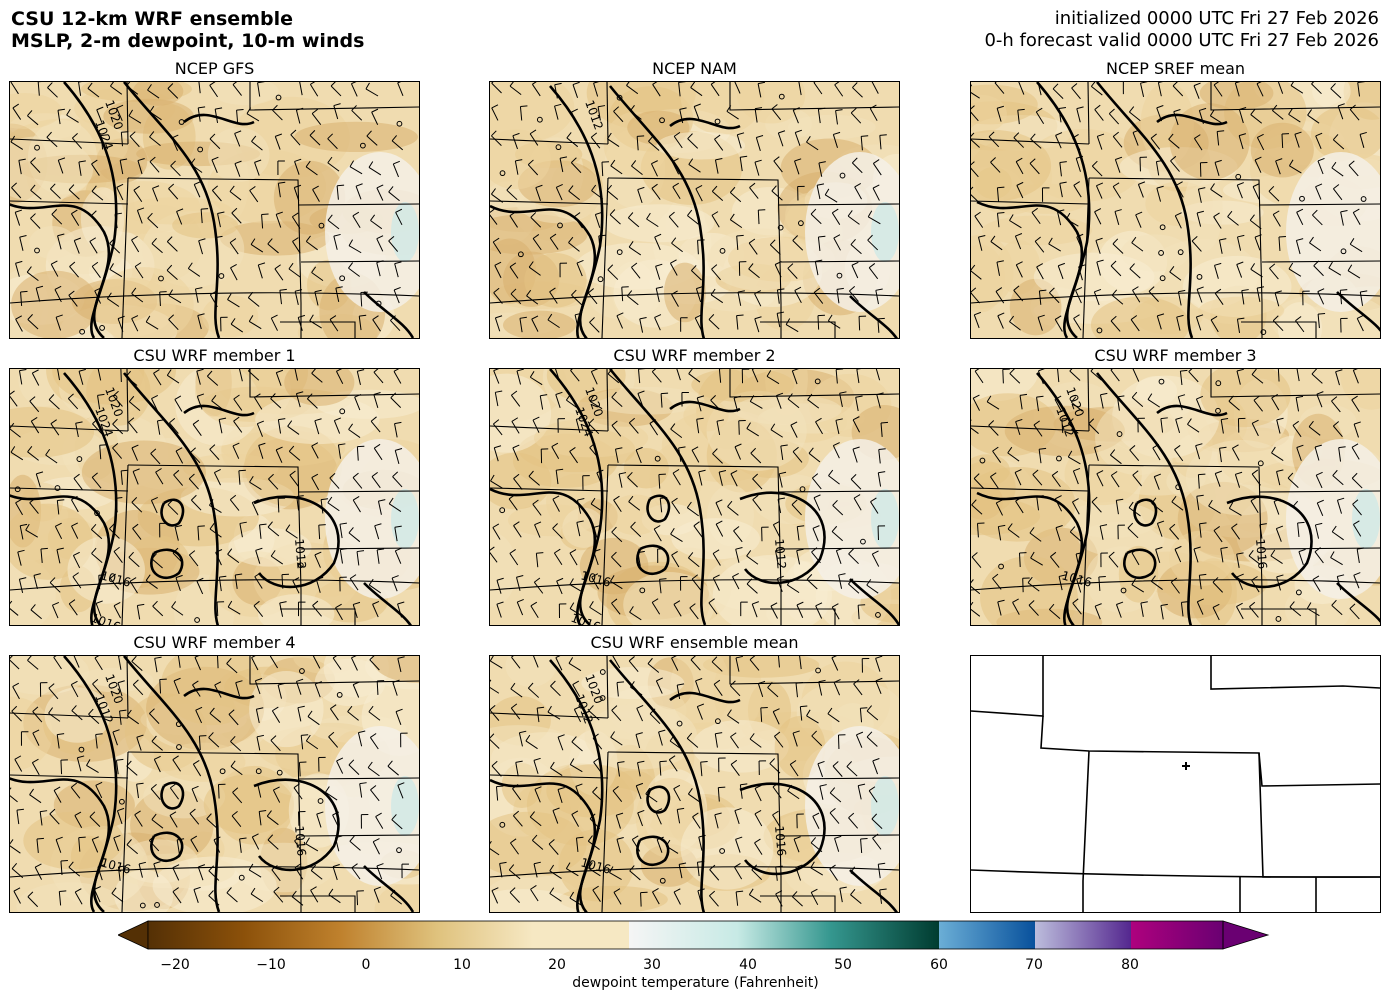 This screenshot has height=1001, width=1391. I want to click on panel-title-m4: CSU WRF member 4, so click(214, 642).